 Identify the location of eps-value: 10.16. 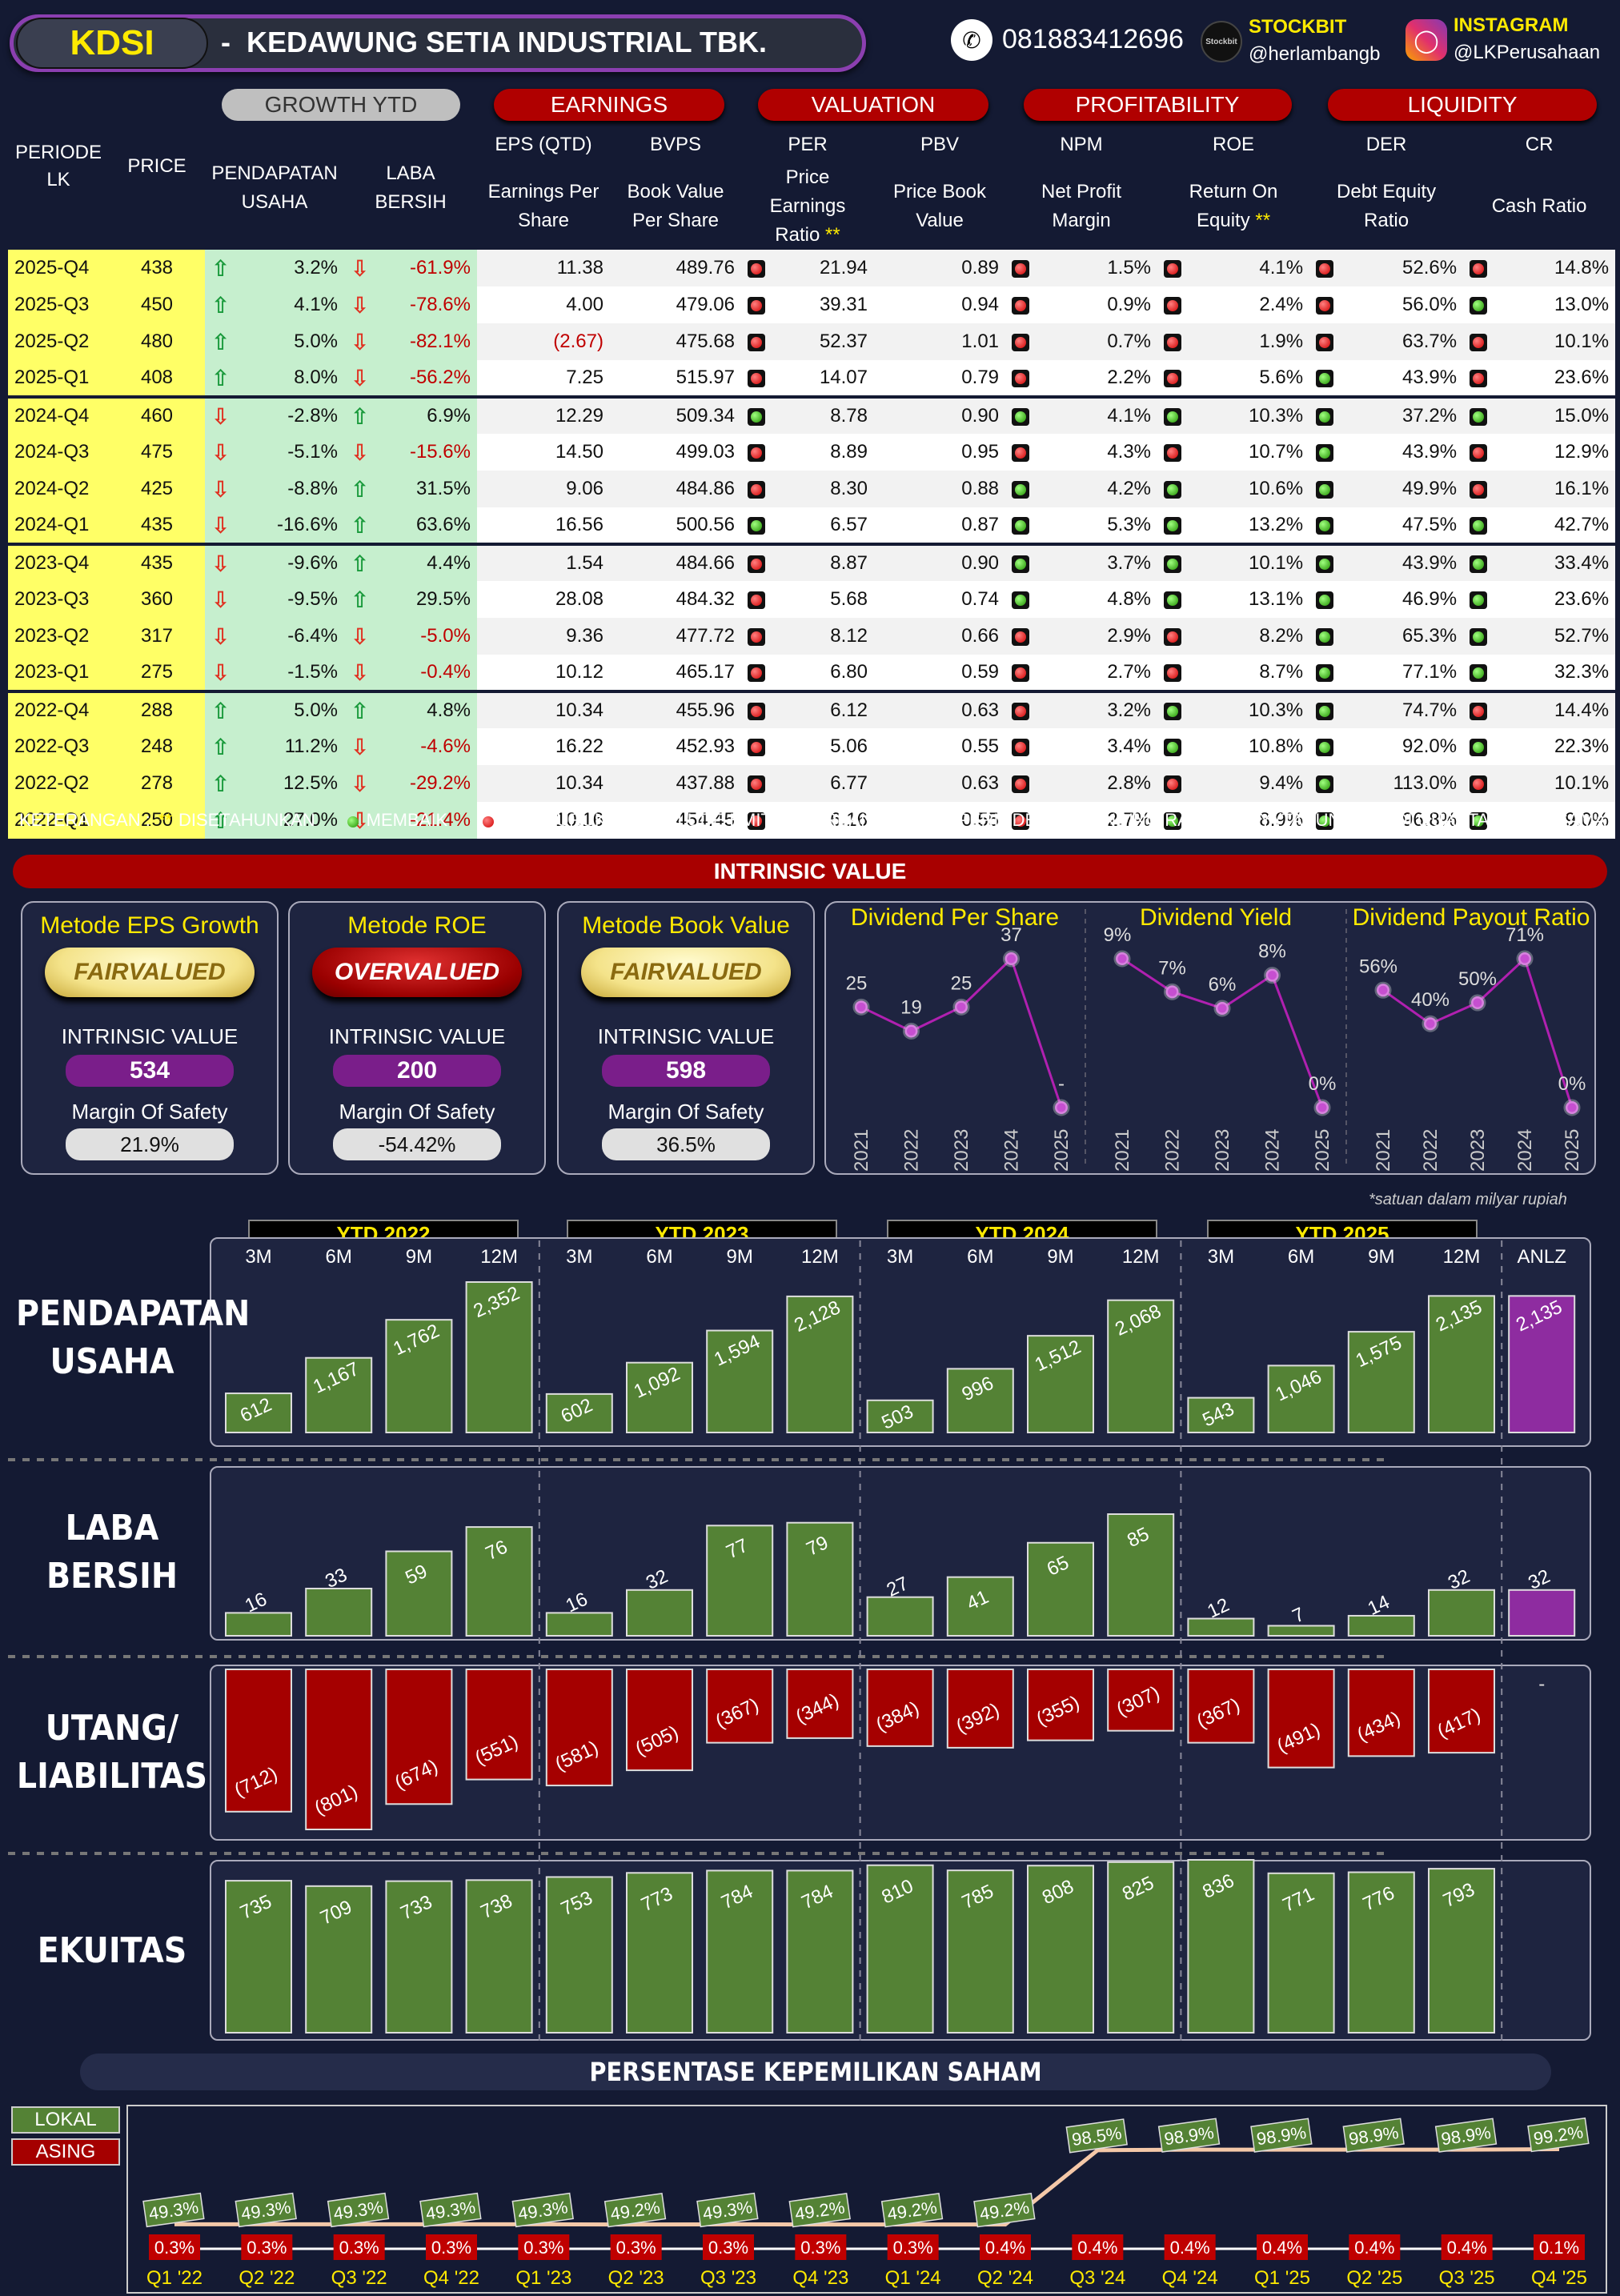
(543, 820).